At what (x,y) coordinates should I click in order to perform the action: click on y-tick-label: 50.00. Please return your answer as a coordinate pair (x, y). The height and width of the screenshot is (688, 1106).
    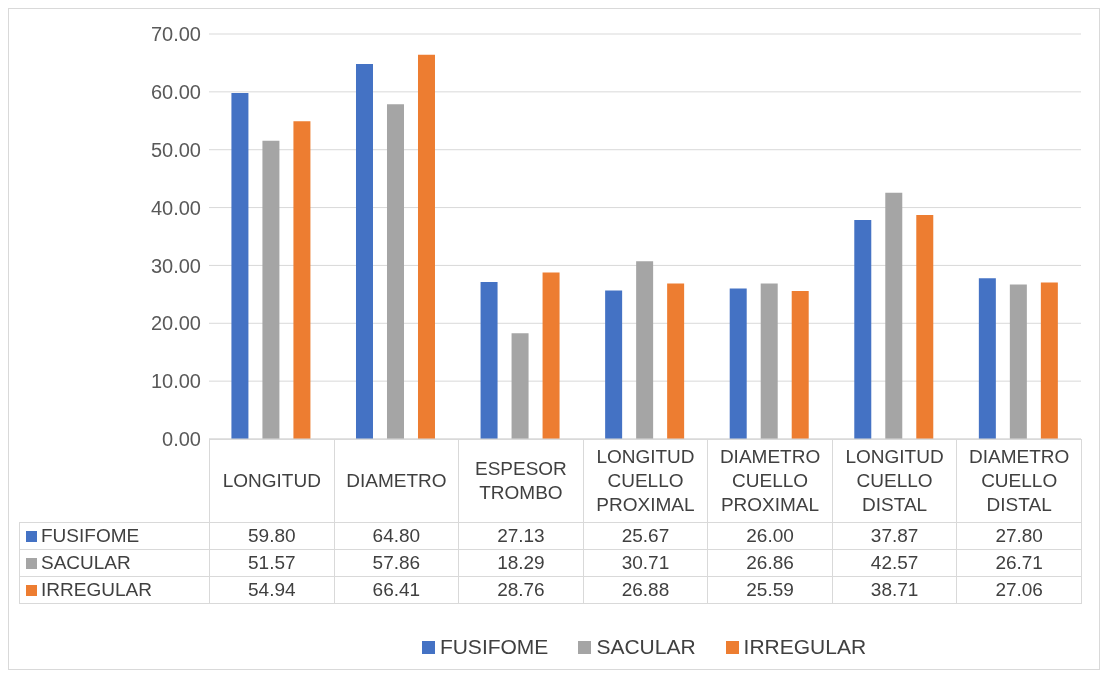
    Looking at the image, I should click on (175, 149).